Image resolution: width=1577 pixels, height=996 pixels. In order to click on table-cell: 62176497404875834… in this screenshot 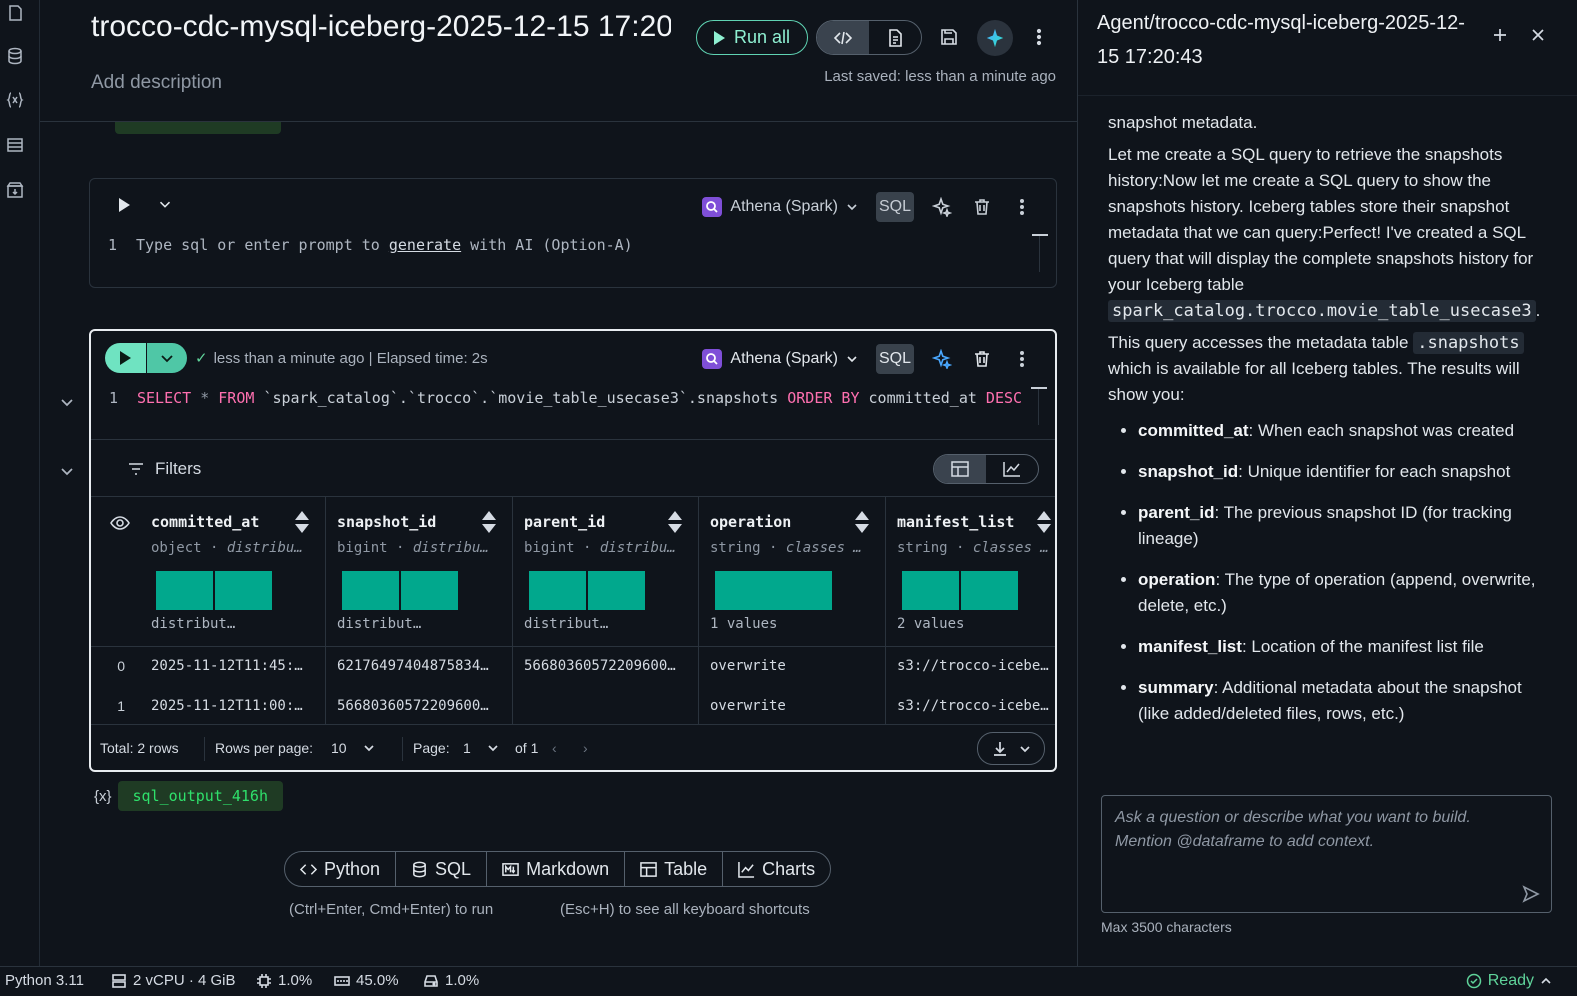, I will do `click(413, 666)`.